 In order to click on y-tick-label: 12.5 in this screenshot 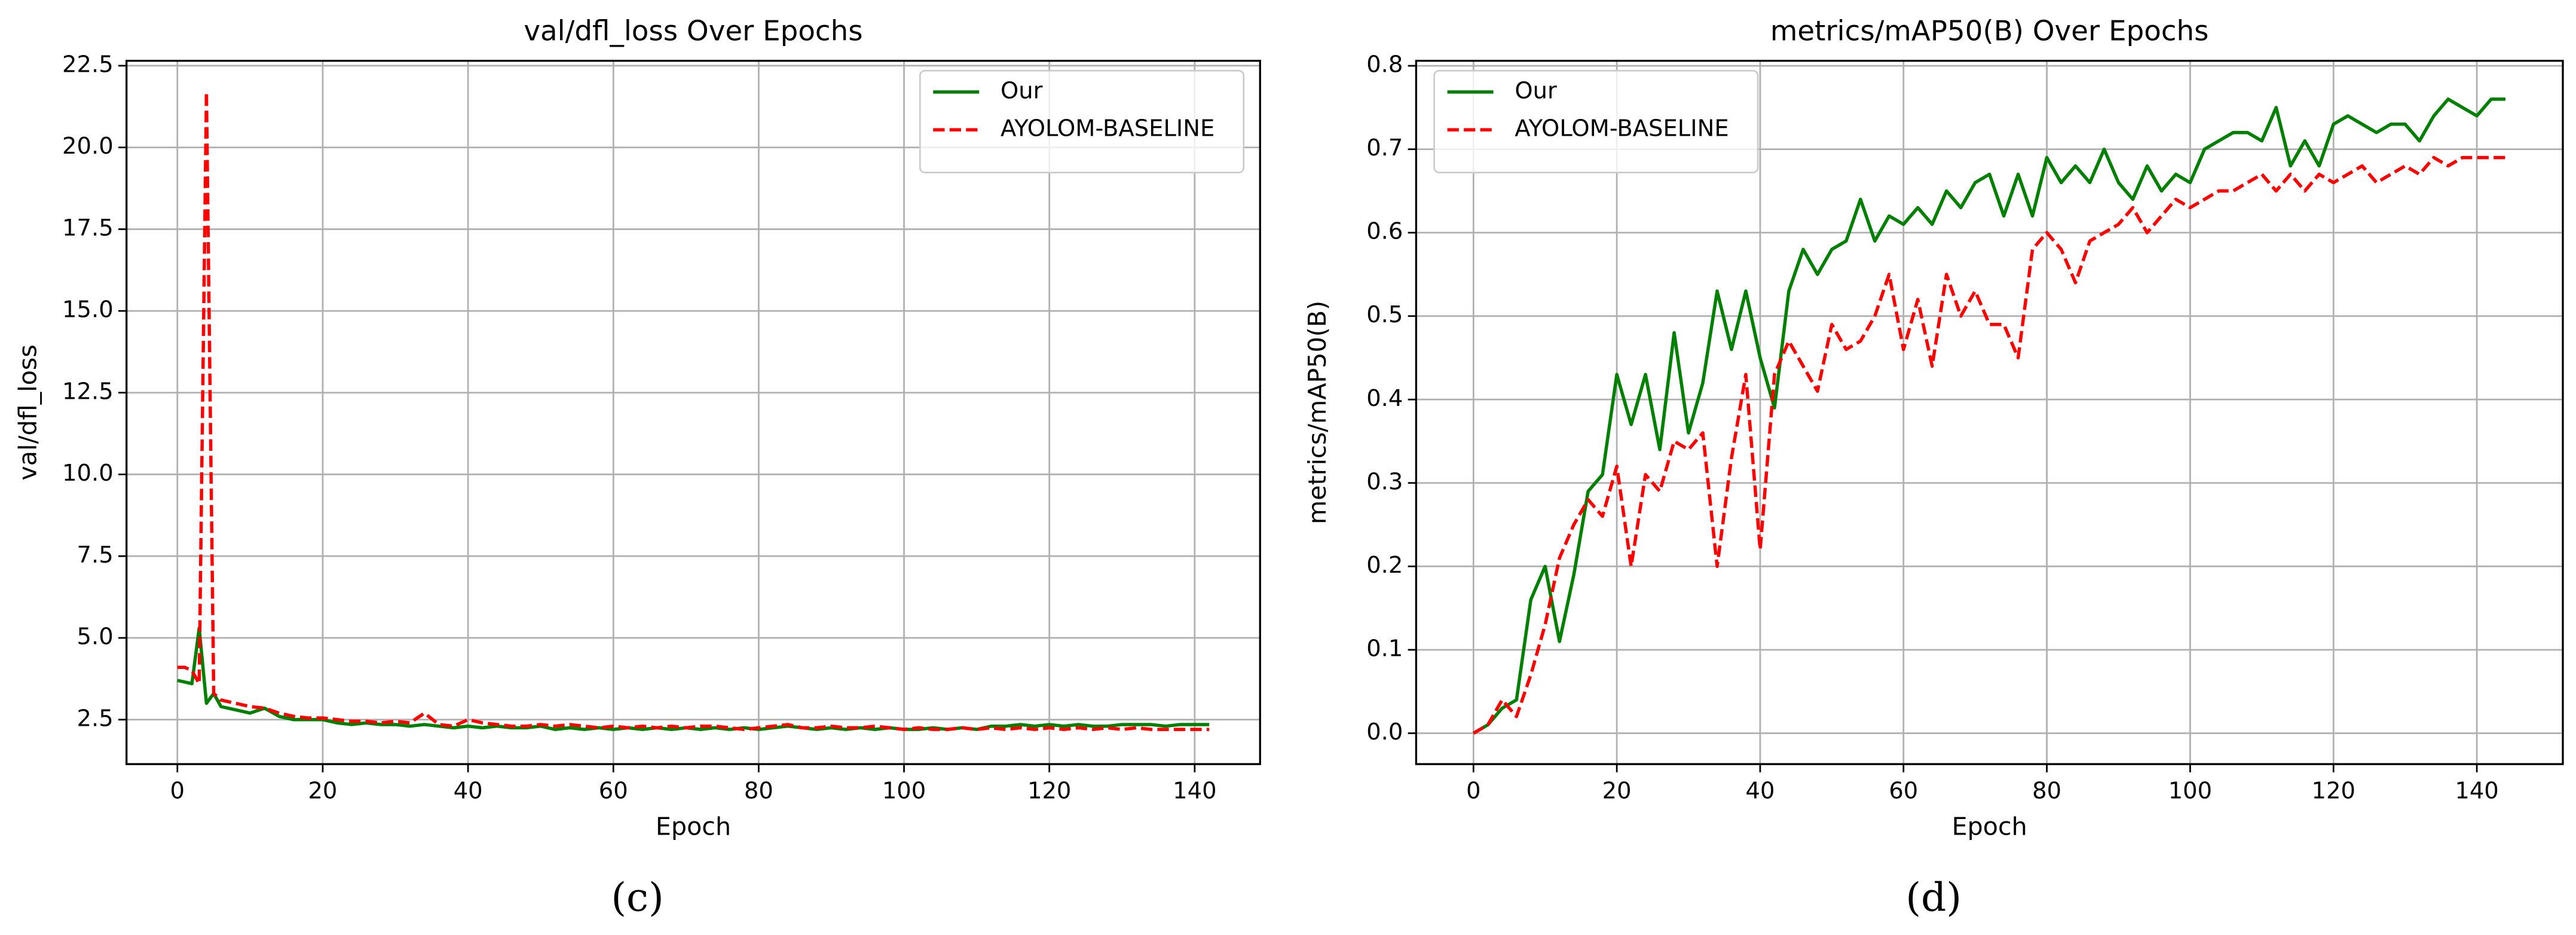, I will do `click(88, 391)`.